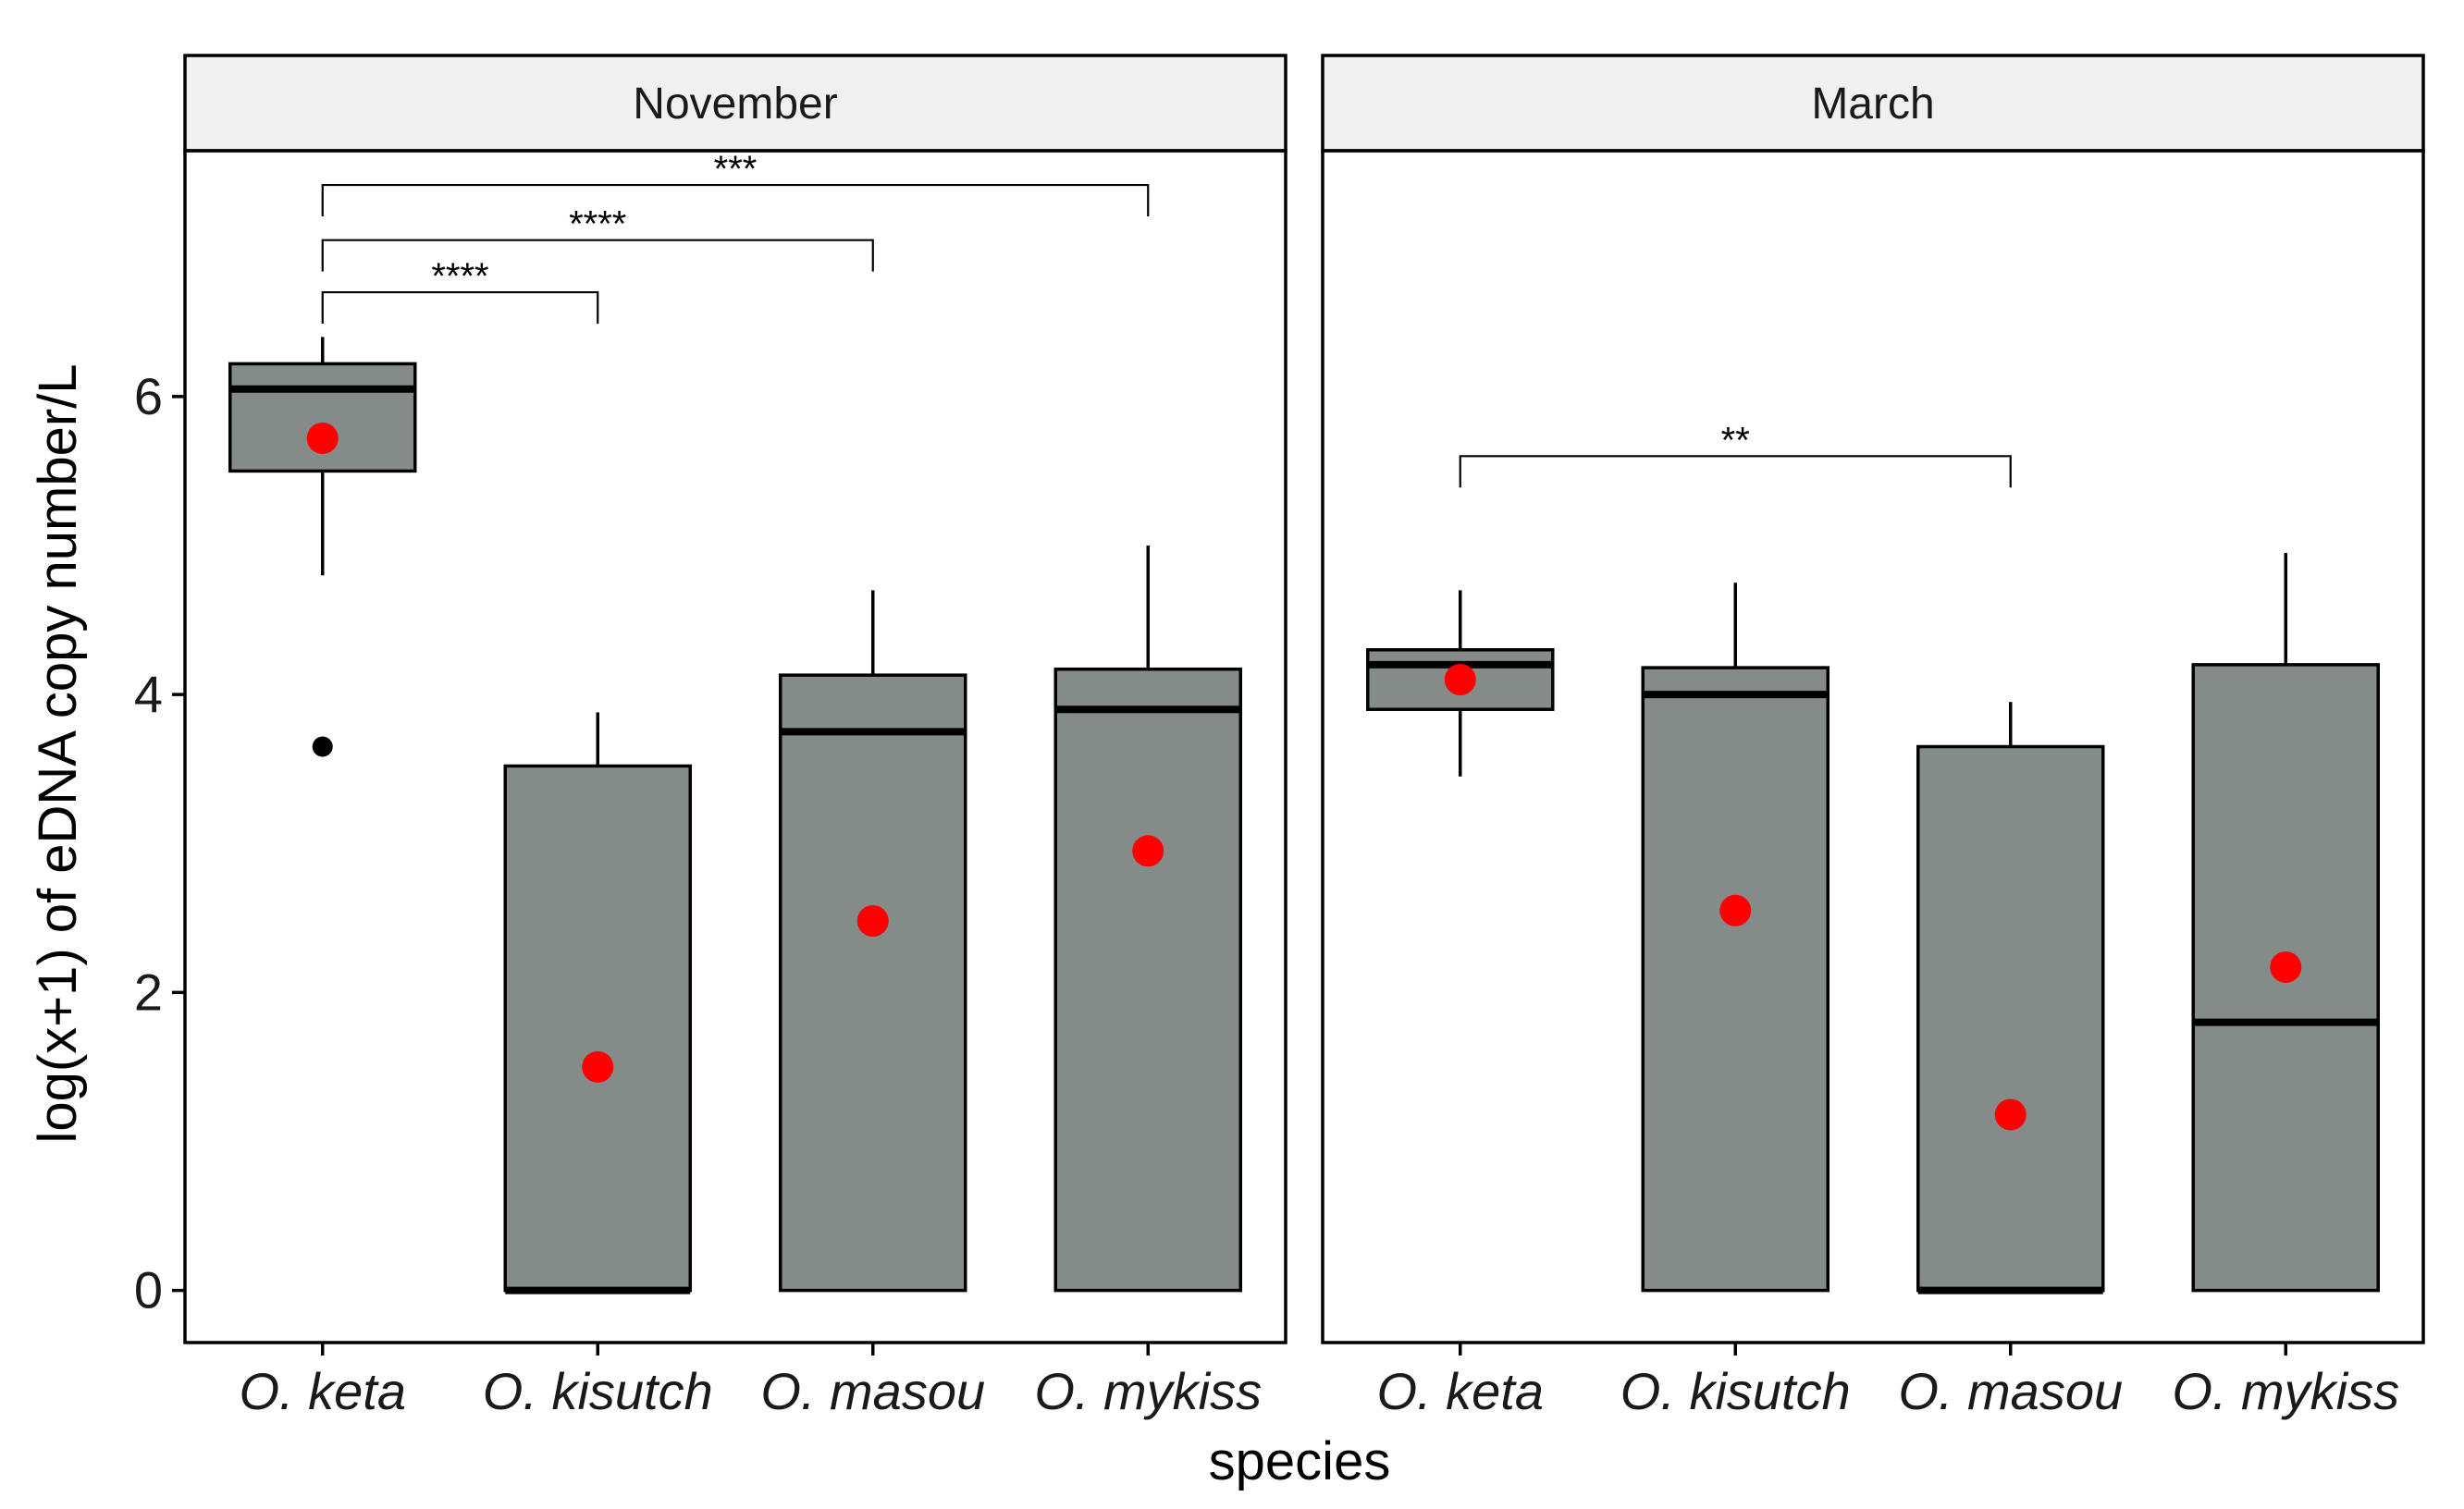 The image size is (2464, 1509). What do you see at coordinates (149, 396) in the screenshot?
I see `y-tick-label: 6` at bounding box center [149, 396].